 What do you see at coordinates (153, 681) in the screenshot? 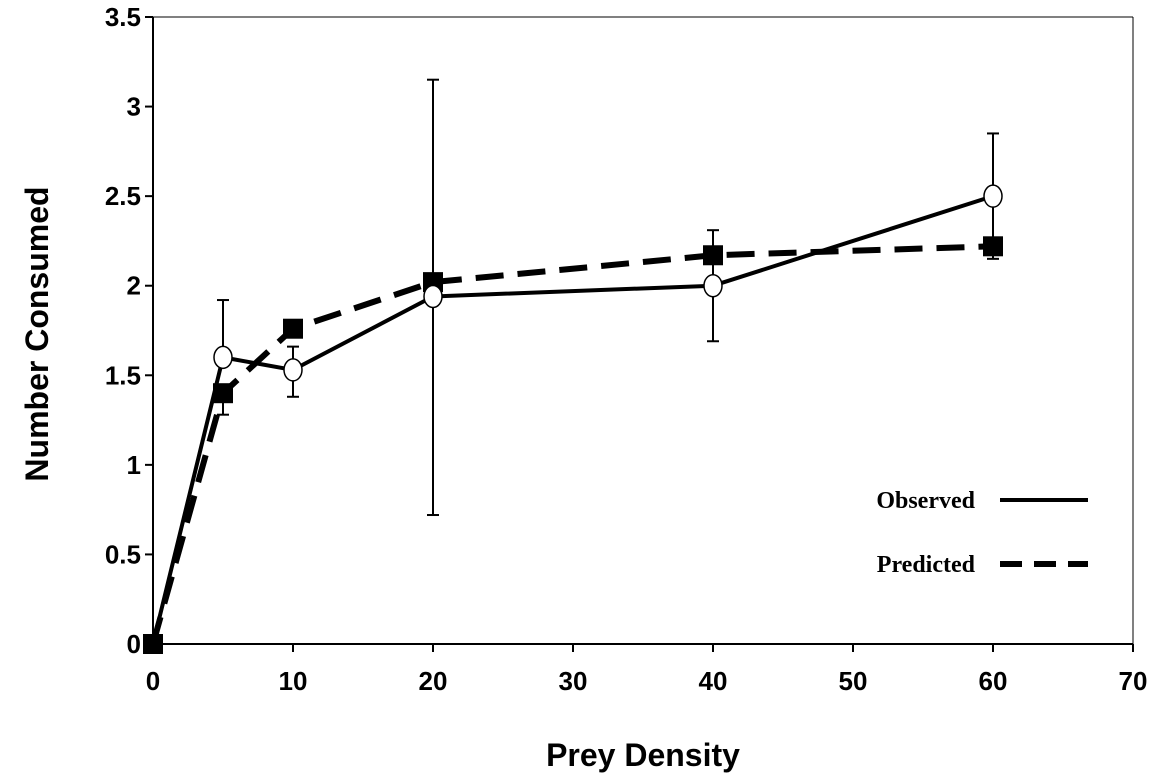
I see `x-tick-label: 0` at bounding box center [153, 681].